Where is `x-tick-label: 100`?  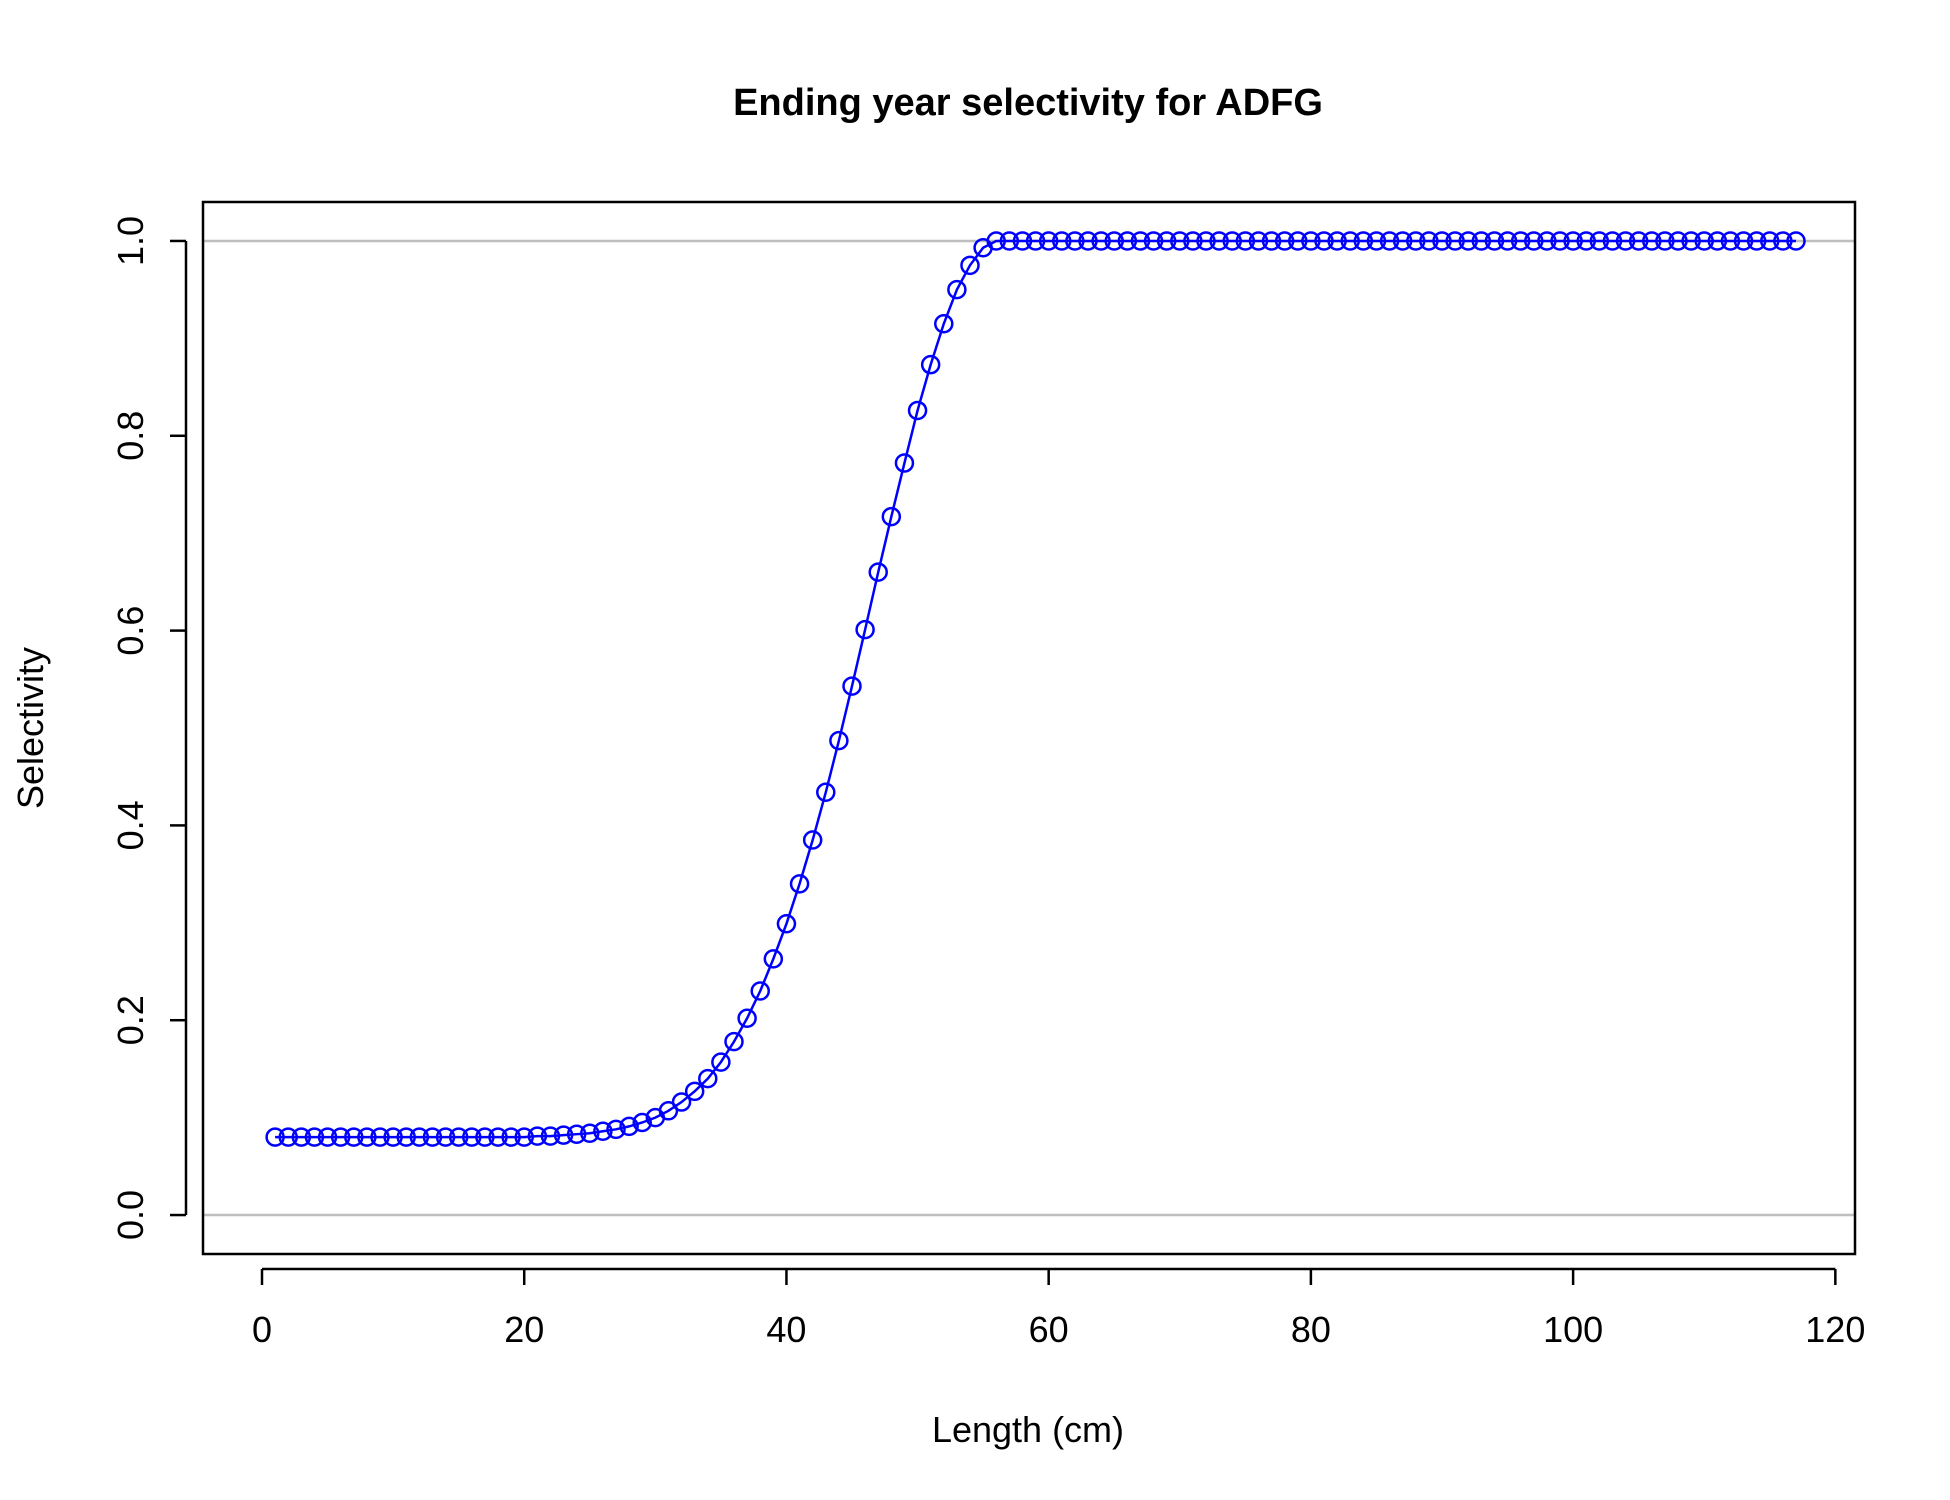 x-tick-label: 100 is located at coordinates (1573, 1329).